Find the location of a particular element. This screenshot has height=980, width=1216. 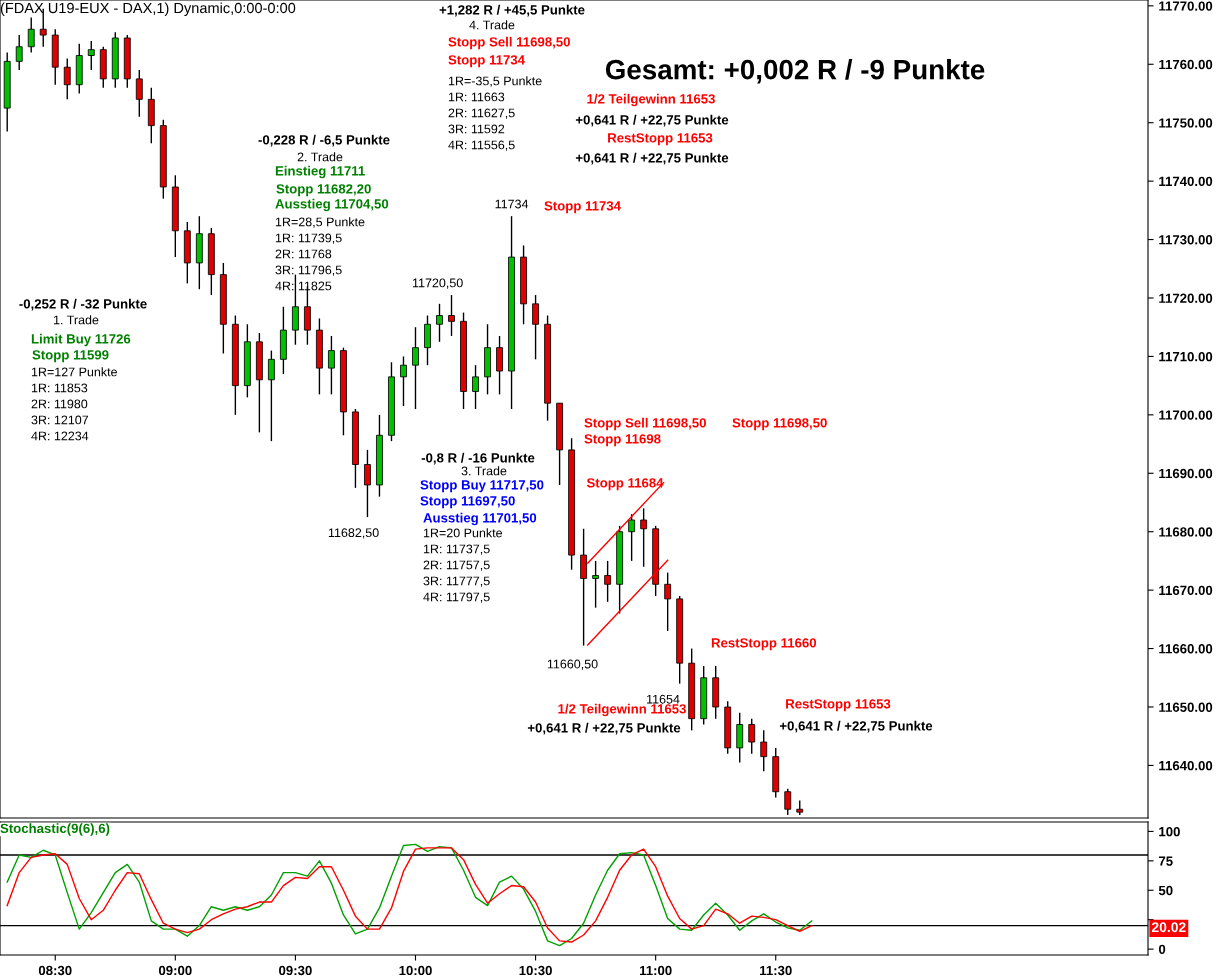

y-tick-label: 11640.00 is located at coordinates (1186, 765).